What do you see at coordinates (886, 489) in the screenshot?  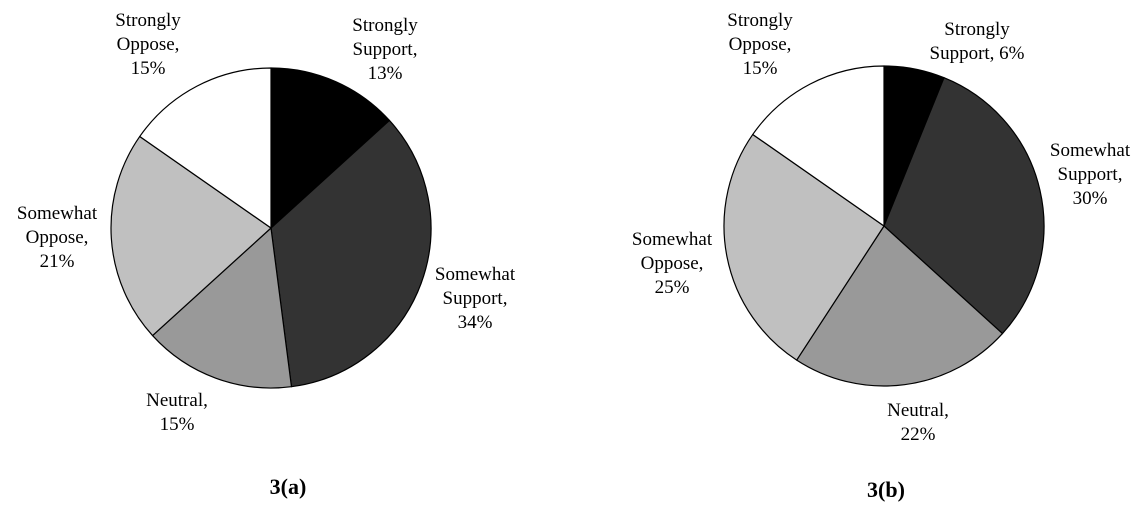 I see `chart-caption: 3(b)` at bounding box center [886, 489].